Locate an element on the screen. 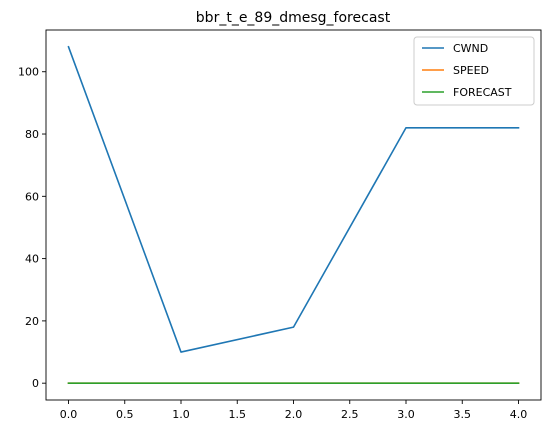  legend: CWND SPEED FORECAST is located at coordinates (474, 71).